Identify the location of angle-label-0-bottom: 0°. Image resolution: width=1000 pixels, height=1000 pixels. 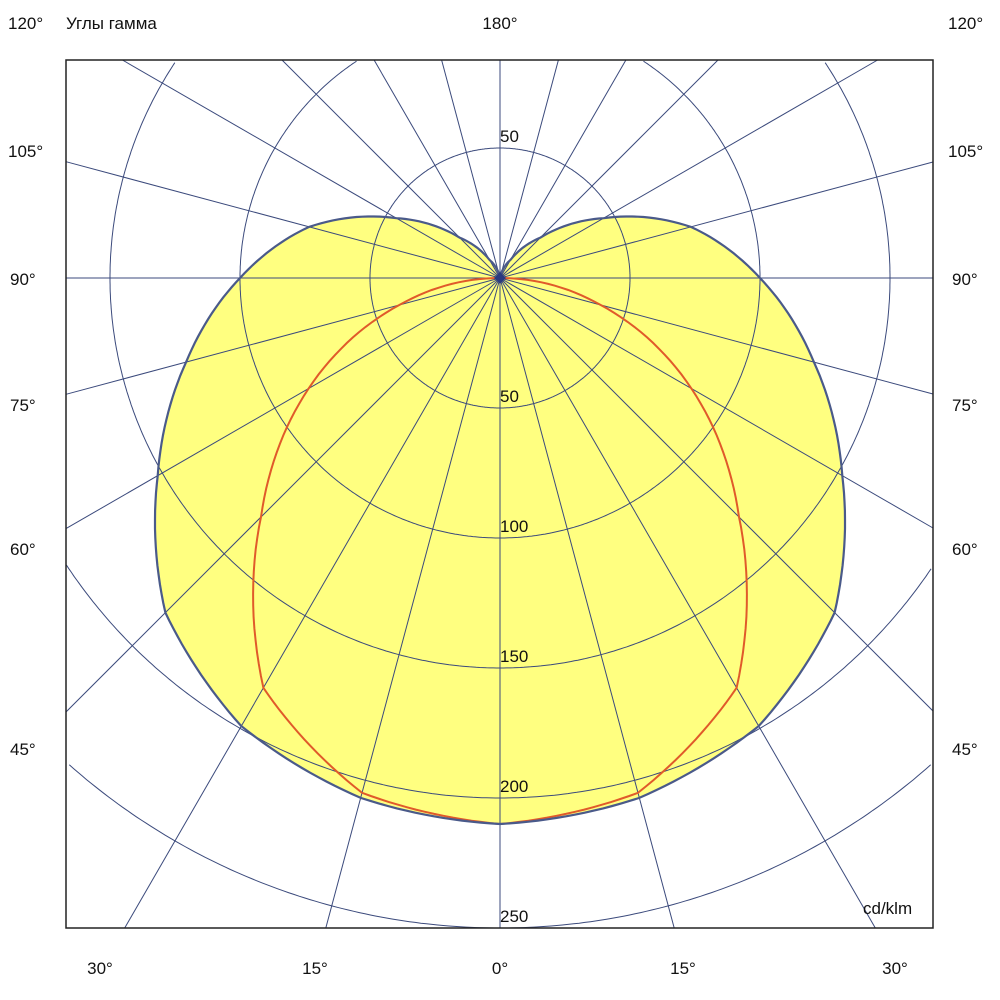
(500, 968).